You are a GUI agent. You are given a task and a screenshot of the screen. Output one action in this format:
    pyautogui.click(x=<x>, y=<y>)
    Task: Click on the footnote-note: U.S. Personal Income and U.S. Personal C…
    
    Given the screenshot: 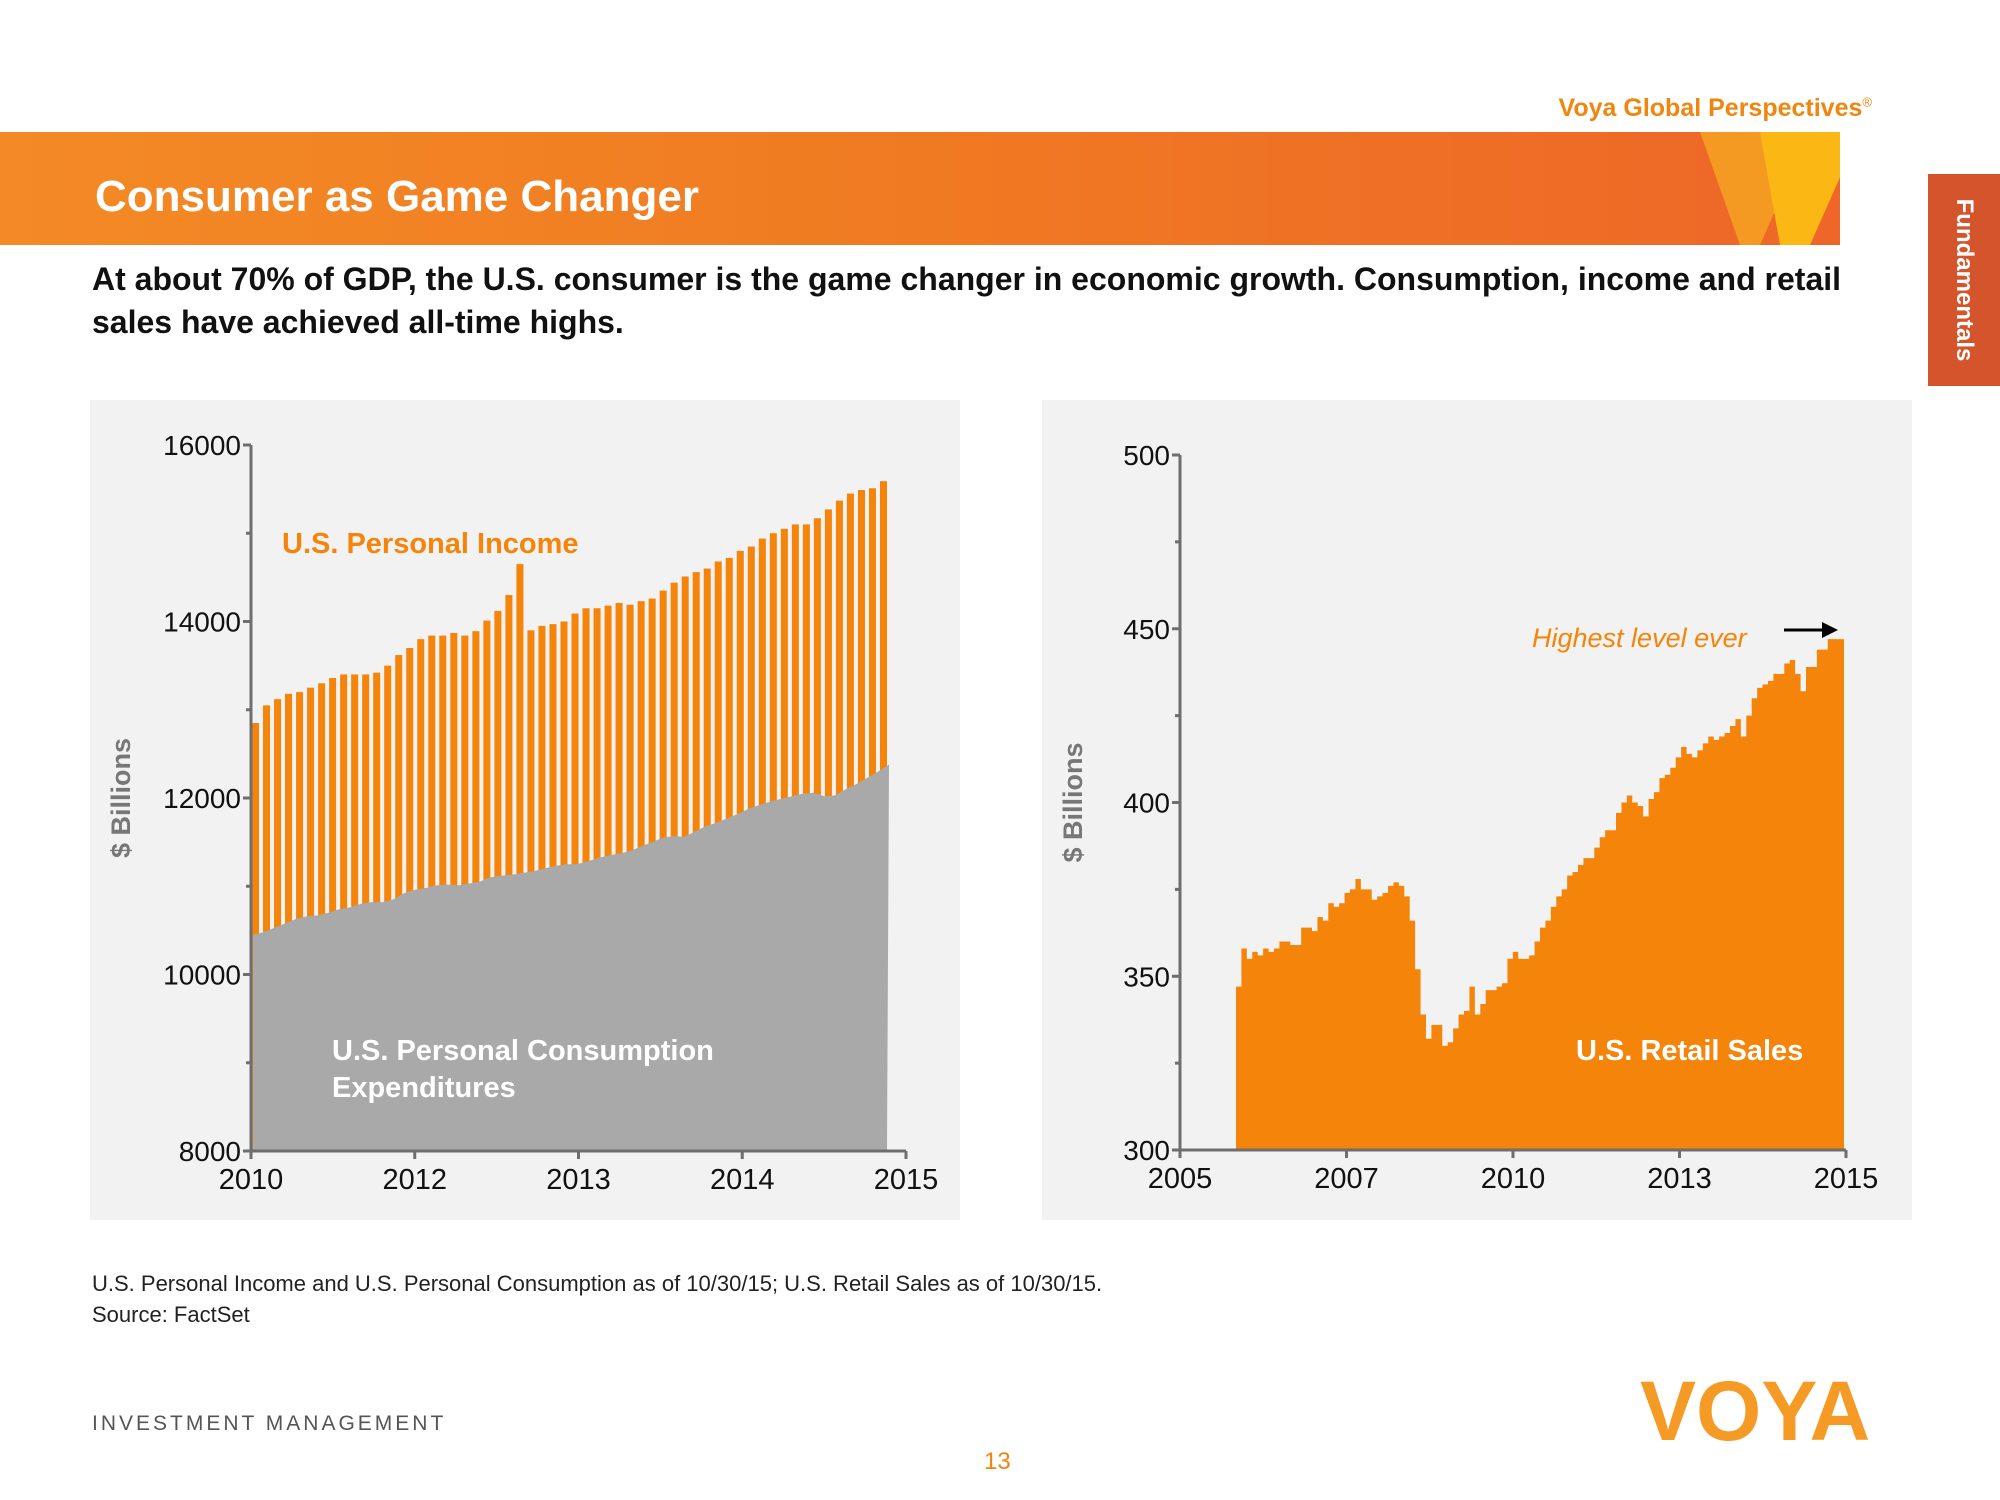 What is the action you would take?
    pyautogui.click(x=597, y=1283)
    